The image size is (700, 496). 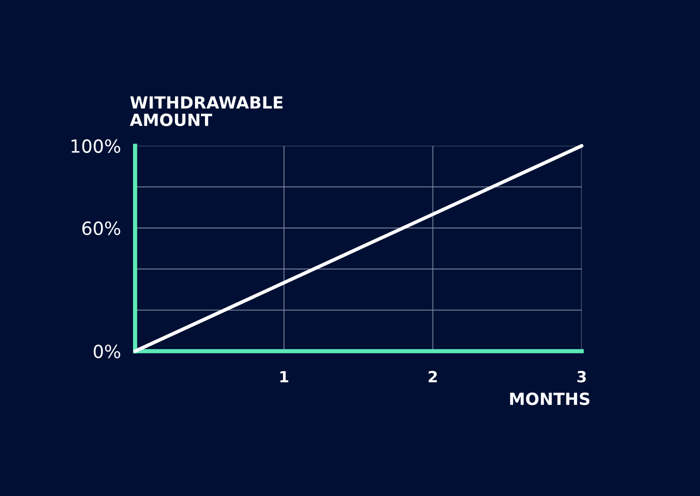 I want to click on x-tick-label: 1, so click(x=284, y=376).